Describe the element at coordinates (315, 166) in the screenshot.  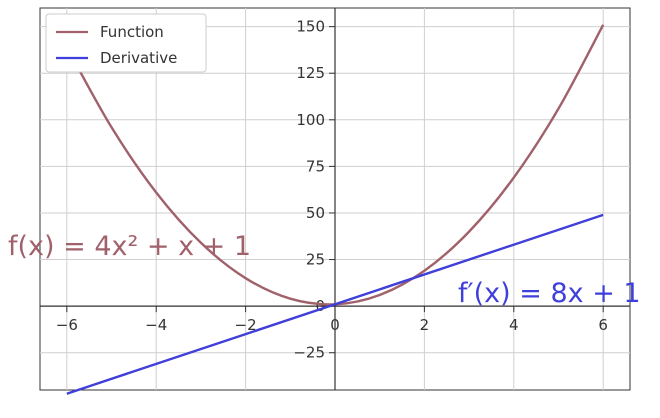
I see `y-tick-label: 75` at that location.